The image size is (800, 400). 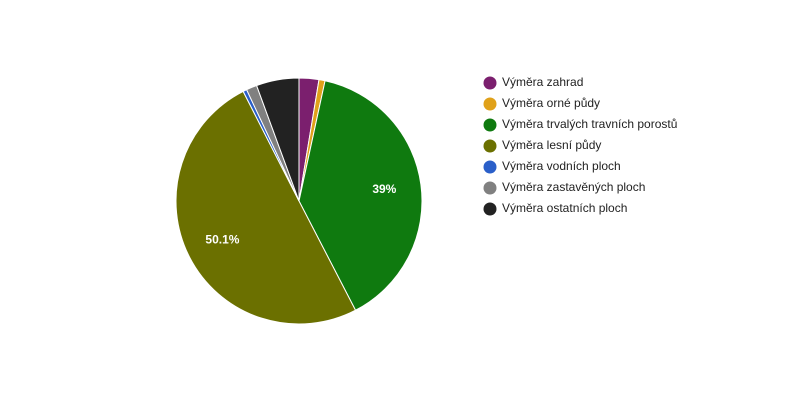 I want to click on legend-label: Výměra ostatních ploch, so click(x=564, y=208).